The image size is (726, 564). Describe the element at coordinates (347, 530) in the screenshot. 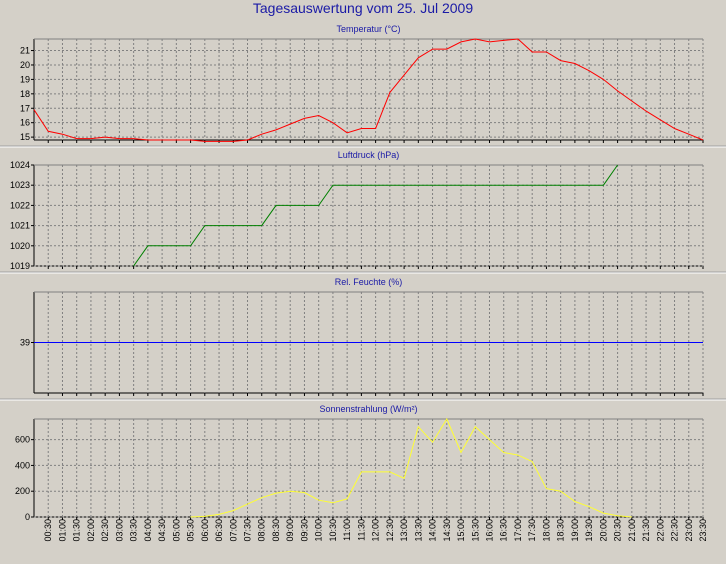

I see `x-tick-label: 11:00` at that location.